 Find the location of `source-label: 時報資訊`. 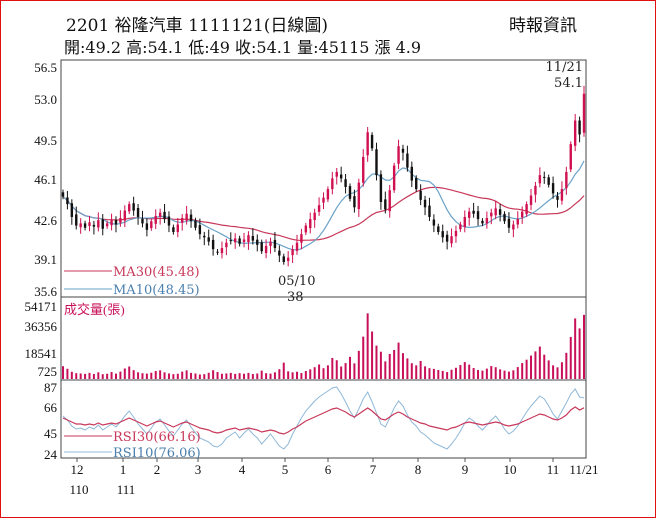

source-label: 時報資訊 is located at coordinates (543, 26).